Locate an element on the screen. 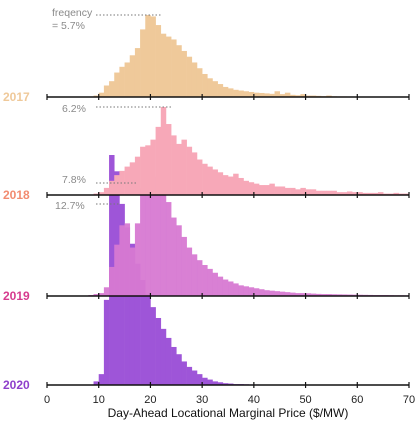 The width and height of the screenshot is (415, 425). annotation-3: 12.7% is located at coordinates (70, 206).